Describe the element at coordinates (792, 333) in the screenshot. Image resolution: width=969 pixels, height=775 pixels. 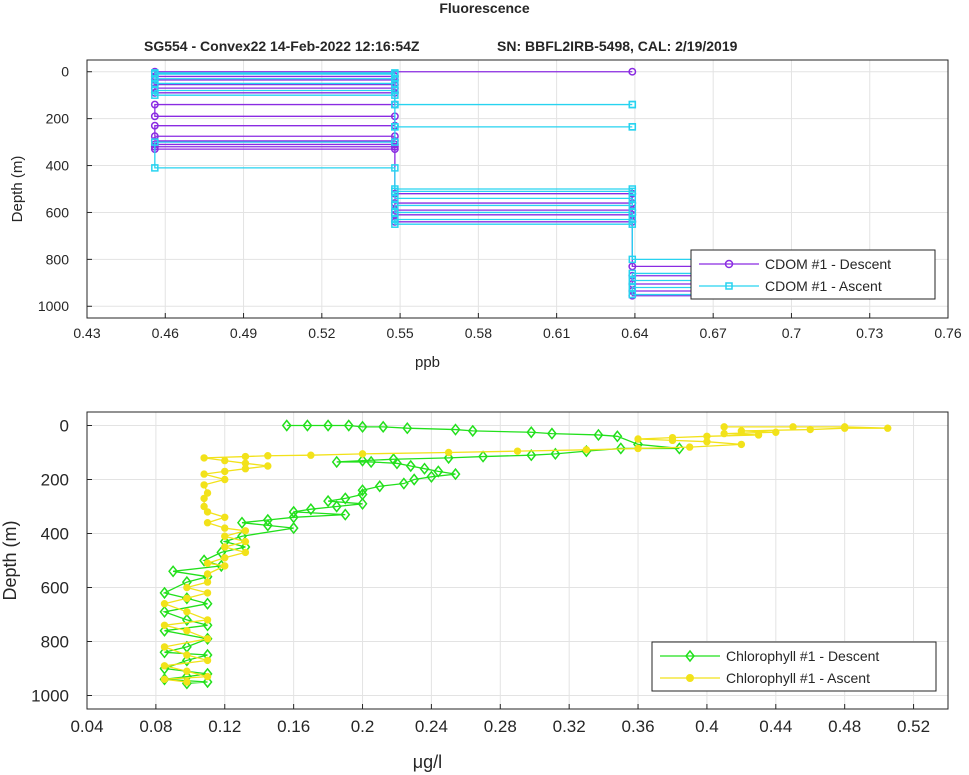
I see `x-tick-label: 0.7` at that location.